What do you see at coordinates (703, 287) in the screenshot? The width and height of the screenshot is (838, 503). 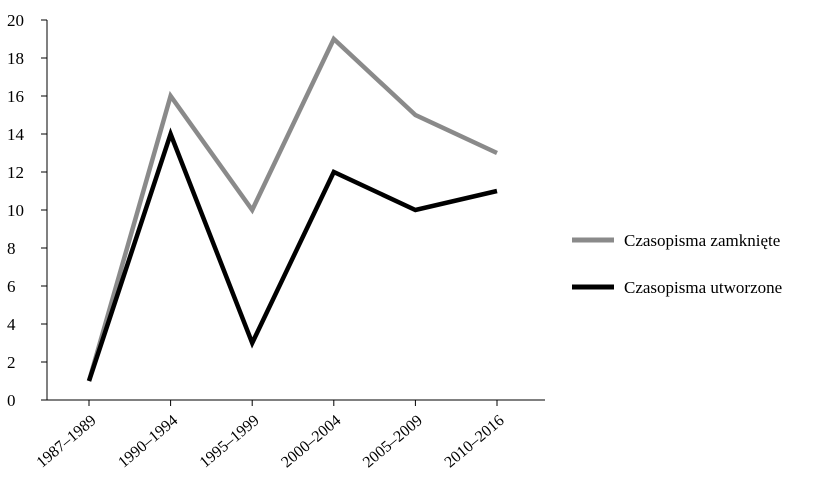 I see `legend-label: Czasopisma utworzone` at bounding box center [703, 287].